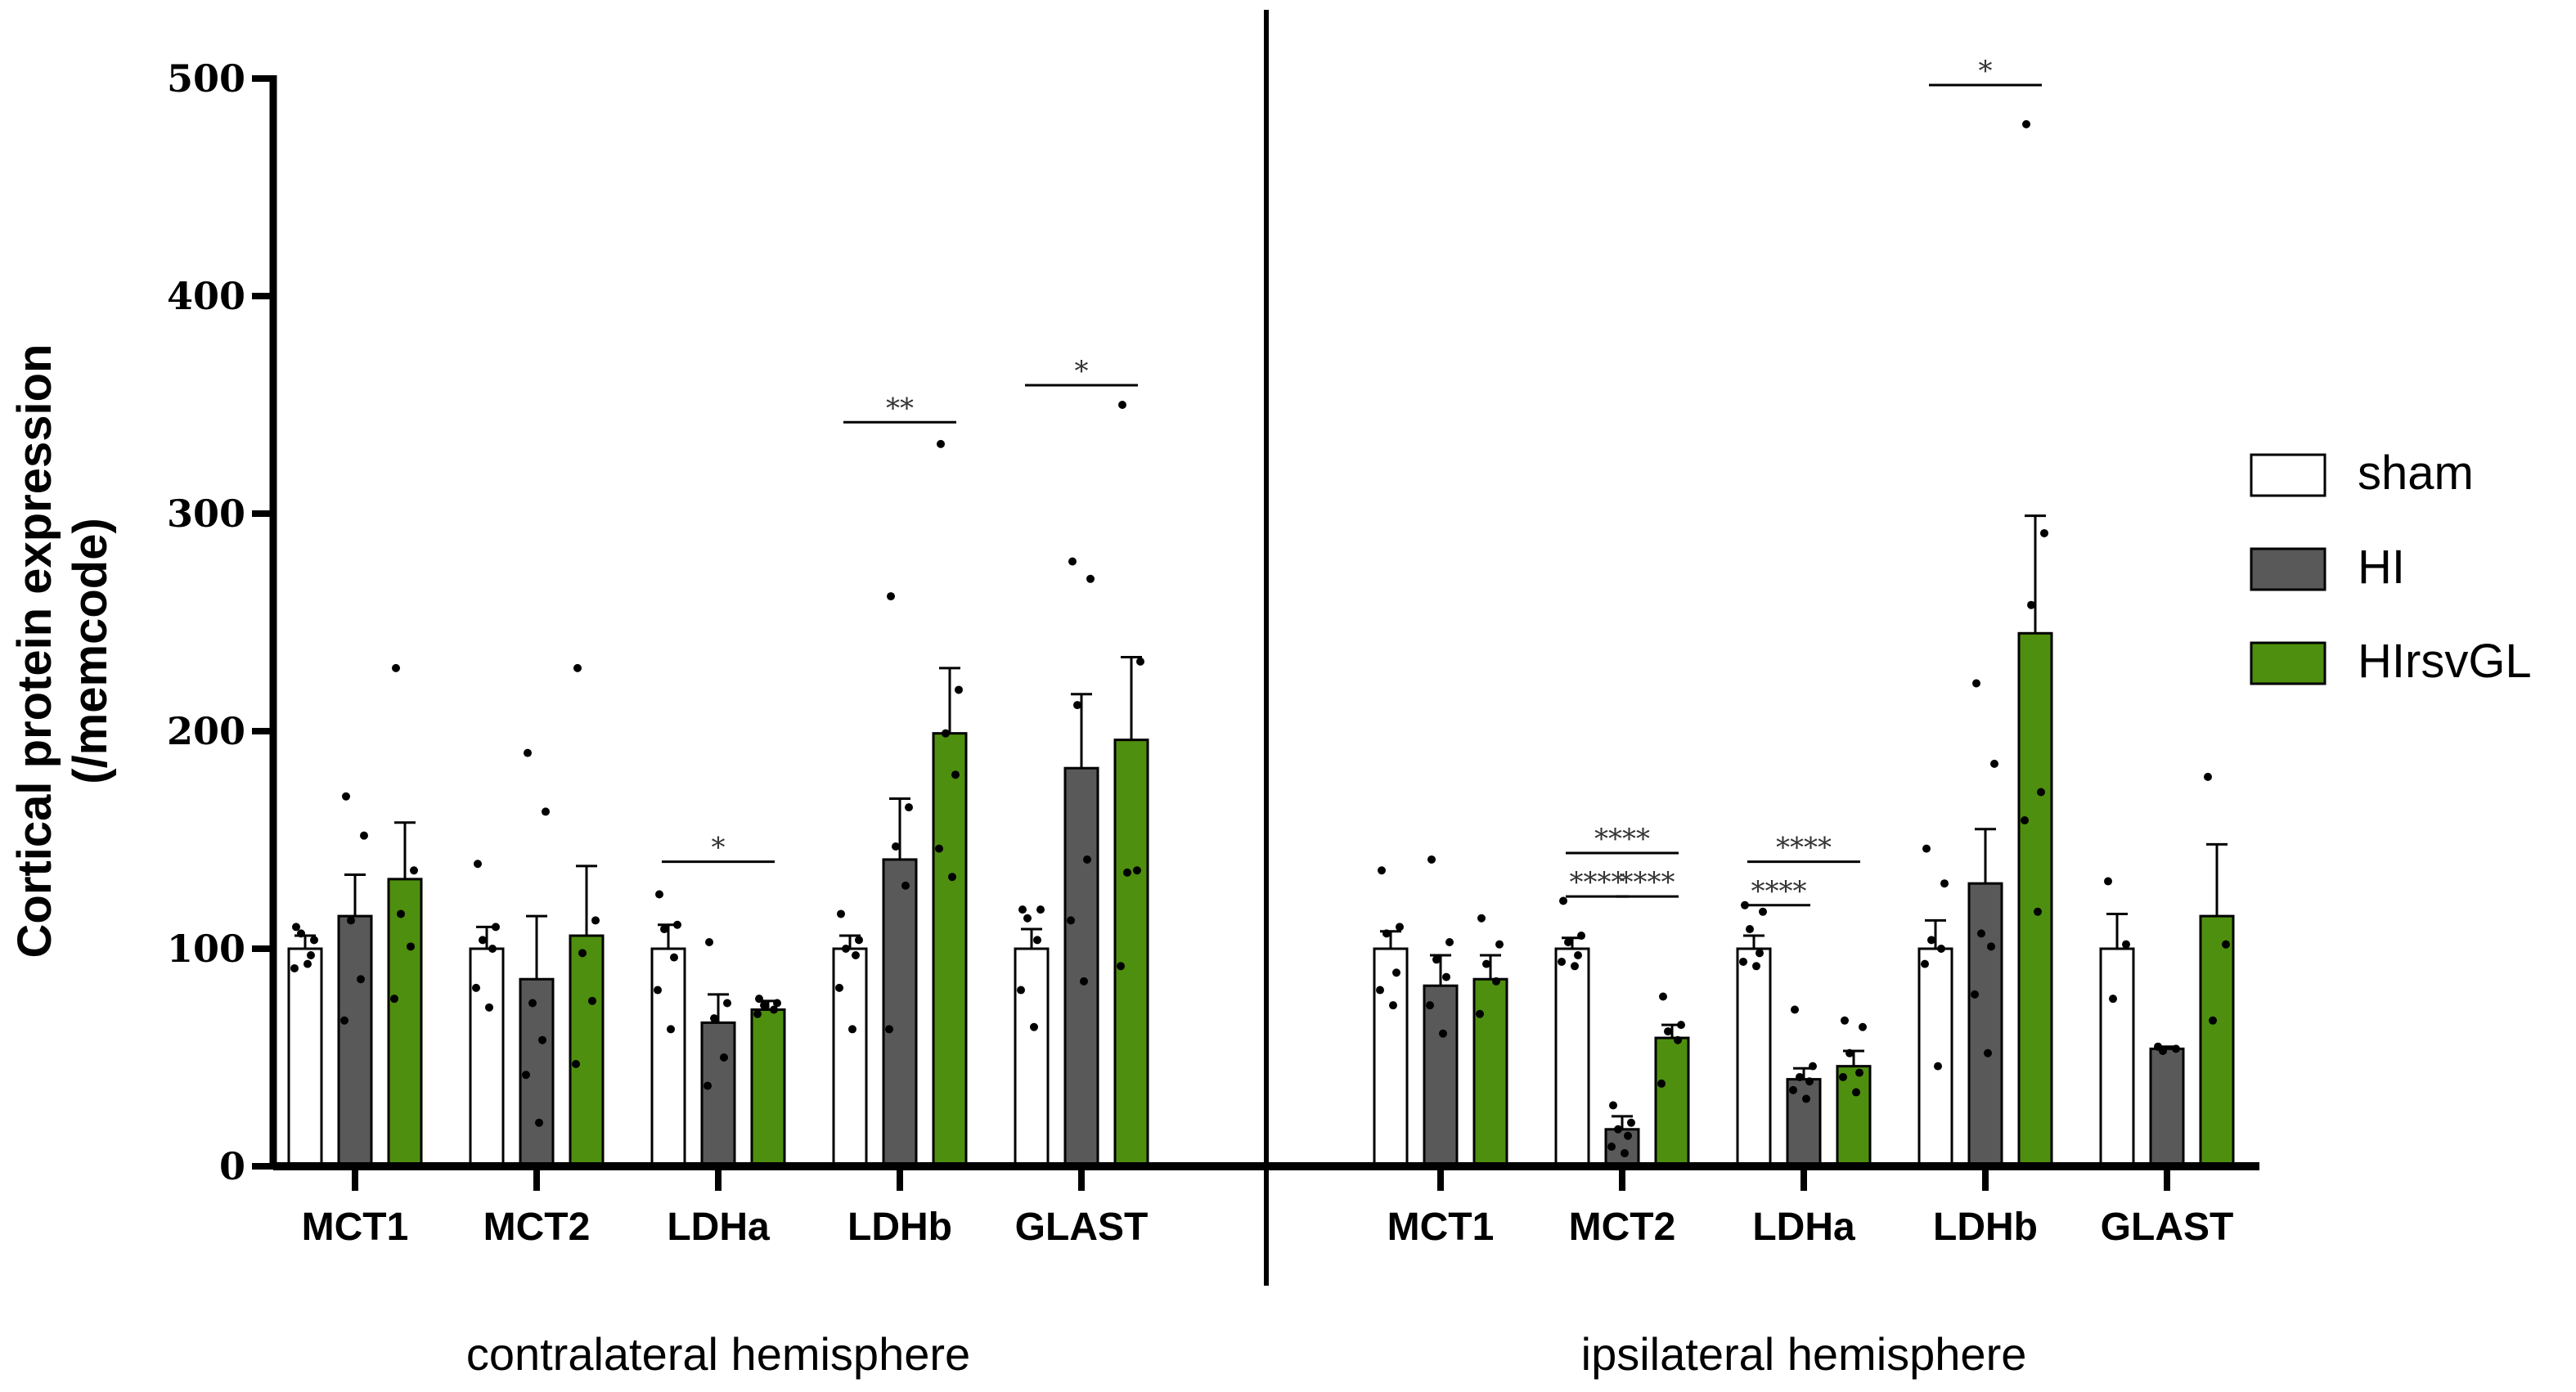 The height and width of the screenshot is (1392, 2576). Describe the element at coordinates (2391, 567) in the screenshot. I see `legend: sham HI HIrsvGL` at that location.